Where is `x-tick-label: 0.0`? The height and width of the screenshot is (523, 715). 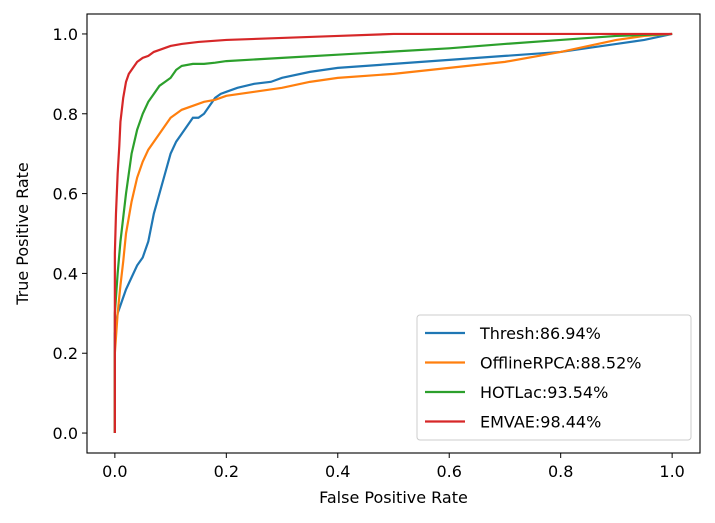
x-tick-label: 0.0 is located at coordinates (114, 471).